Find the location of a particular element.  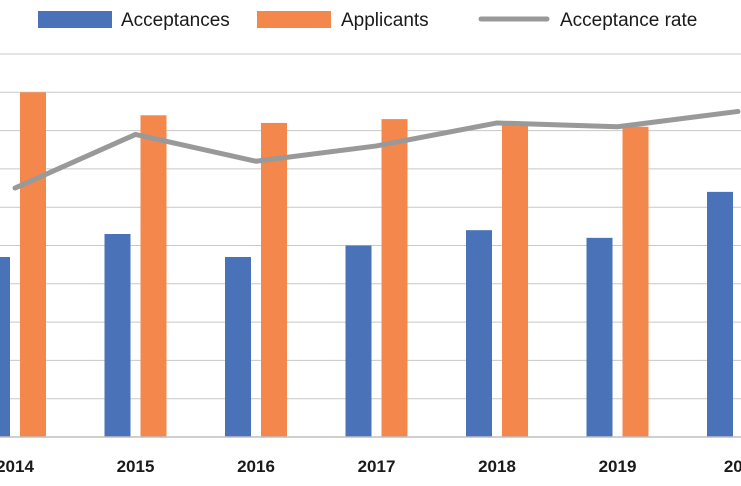

bar-applicants-2016 is located at coordinates (274, 279).